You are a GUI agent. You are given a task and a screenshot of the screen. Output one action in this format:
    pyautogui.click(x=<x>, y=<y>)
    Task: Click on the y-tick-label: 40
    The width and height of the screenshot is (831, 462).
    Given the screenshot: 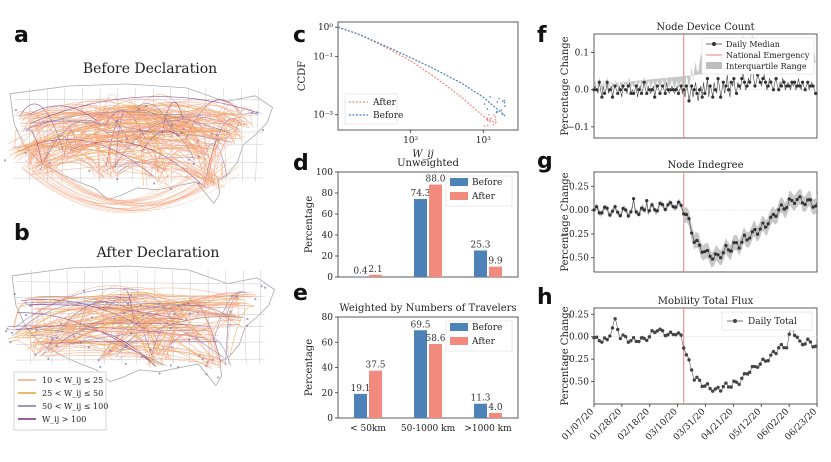 What is the action you would take?
    pyautogui.click(x=328, y=236)
    